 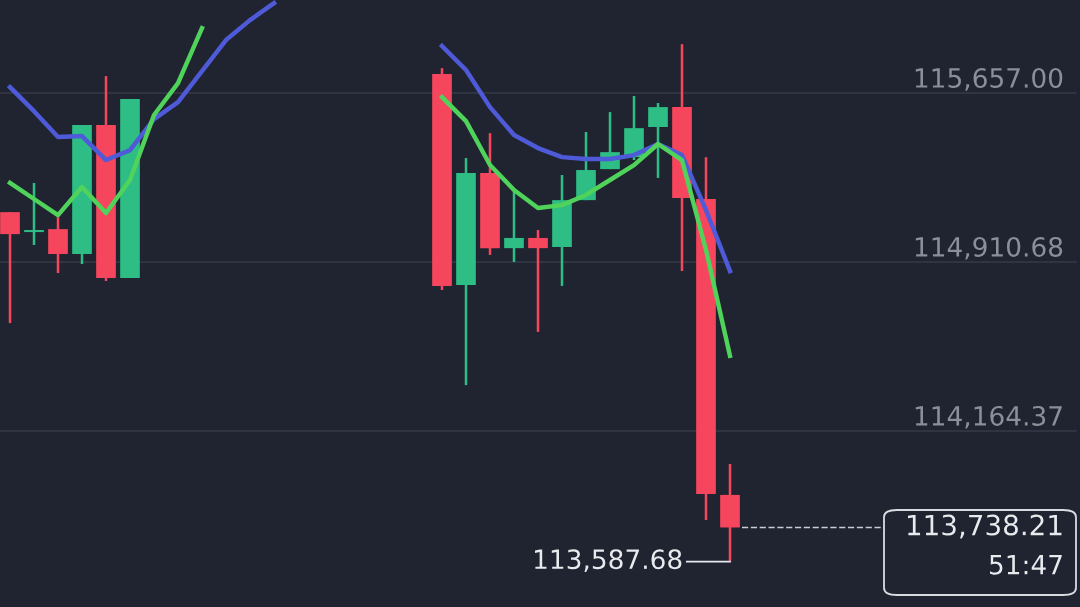 What do you see at coordinates (988, 417) in the screenshot?
I see `y-tick-label: 114,164.37` at bounding box center [988, 417].